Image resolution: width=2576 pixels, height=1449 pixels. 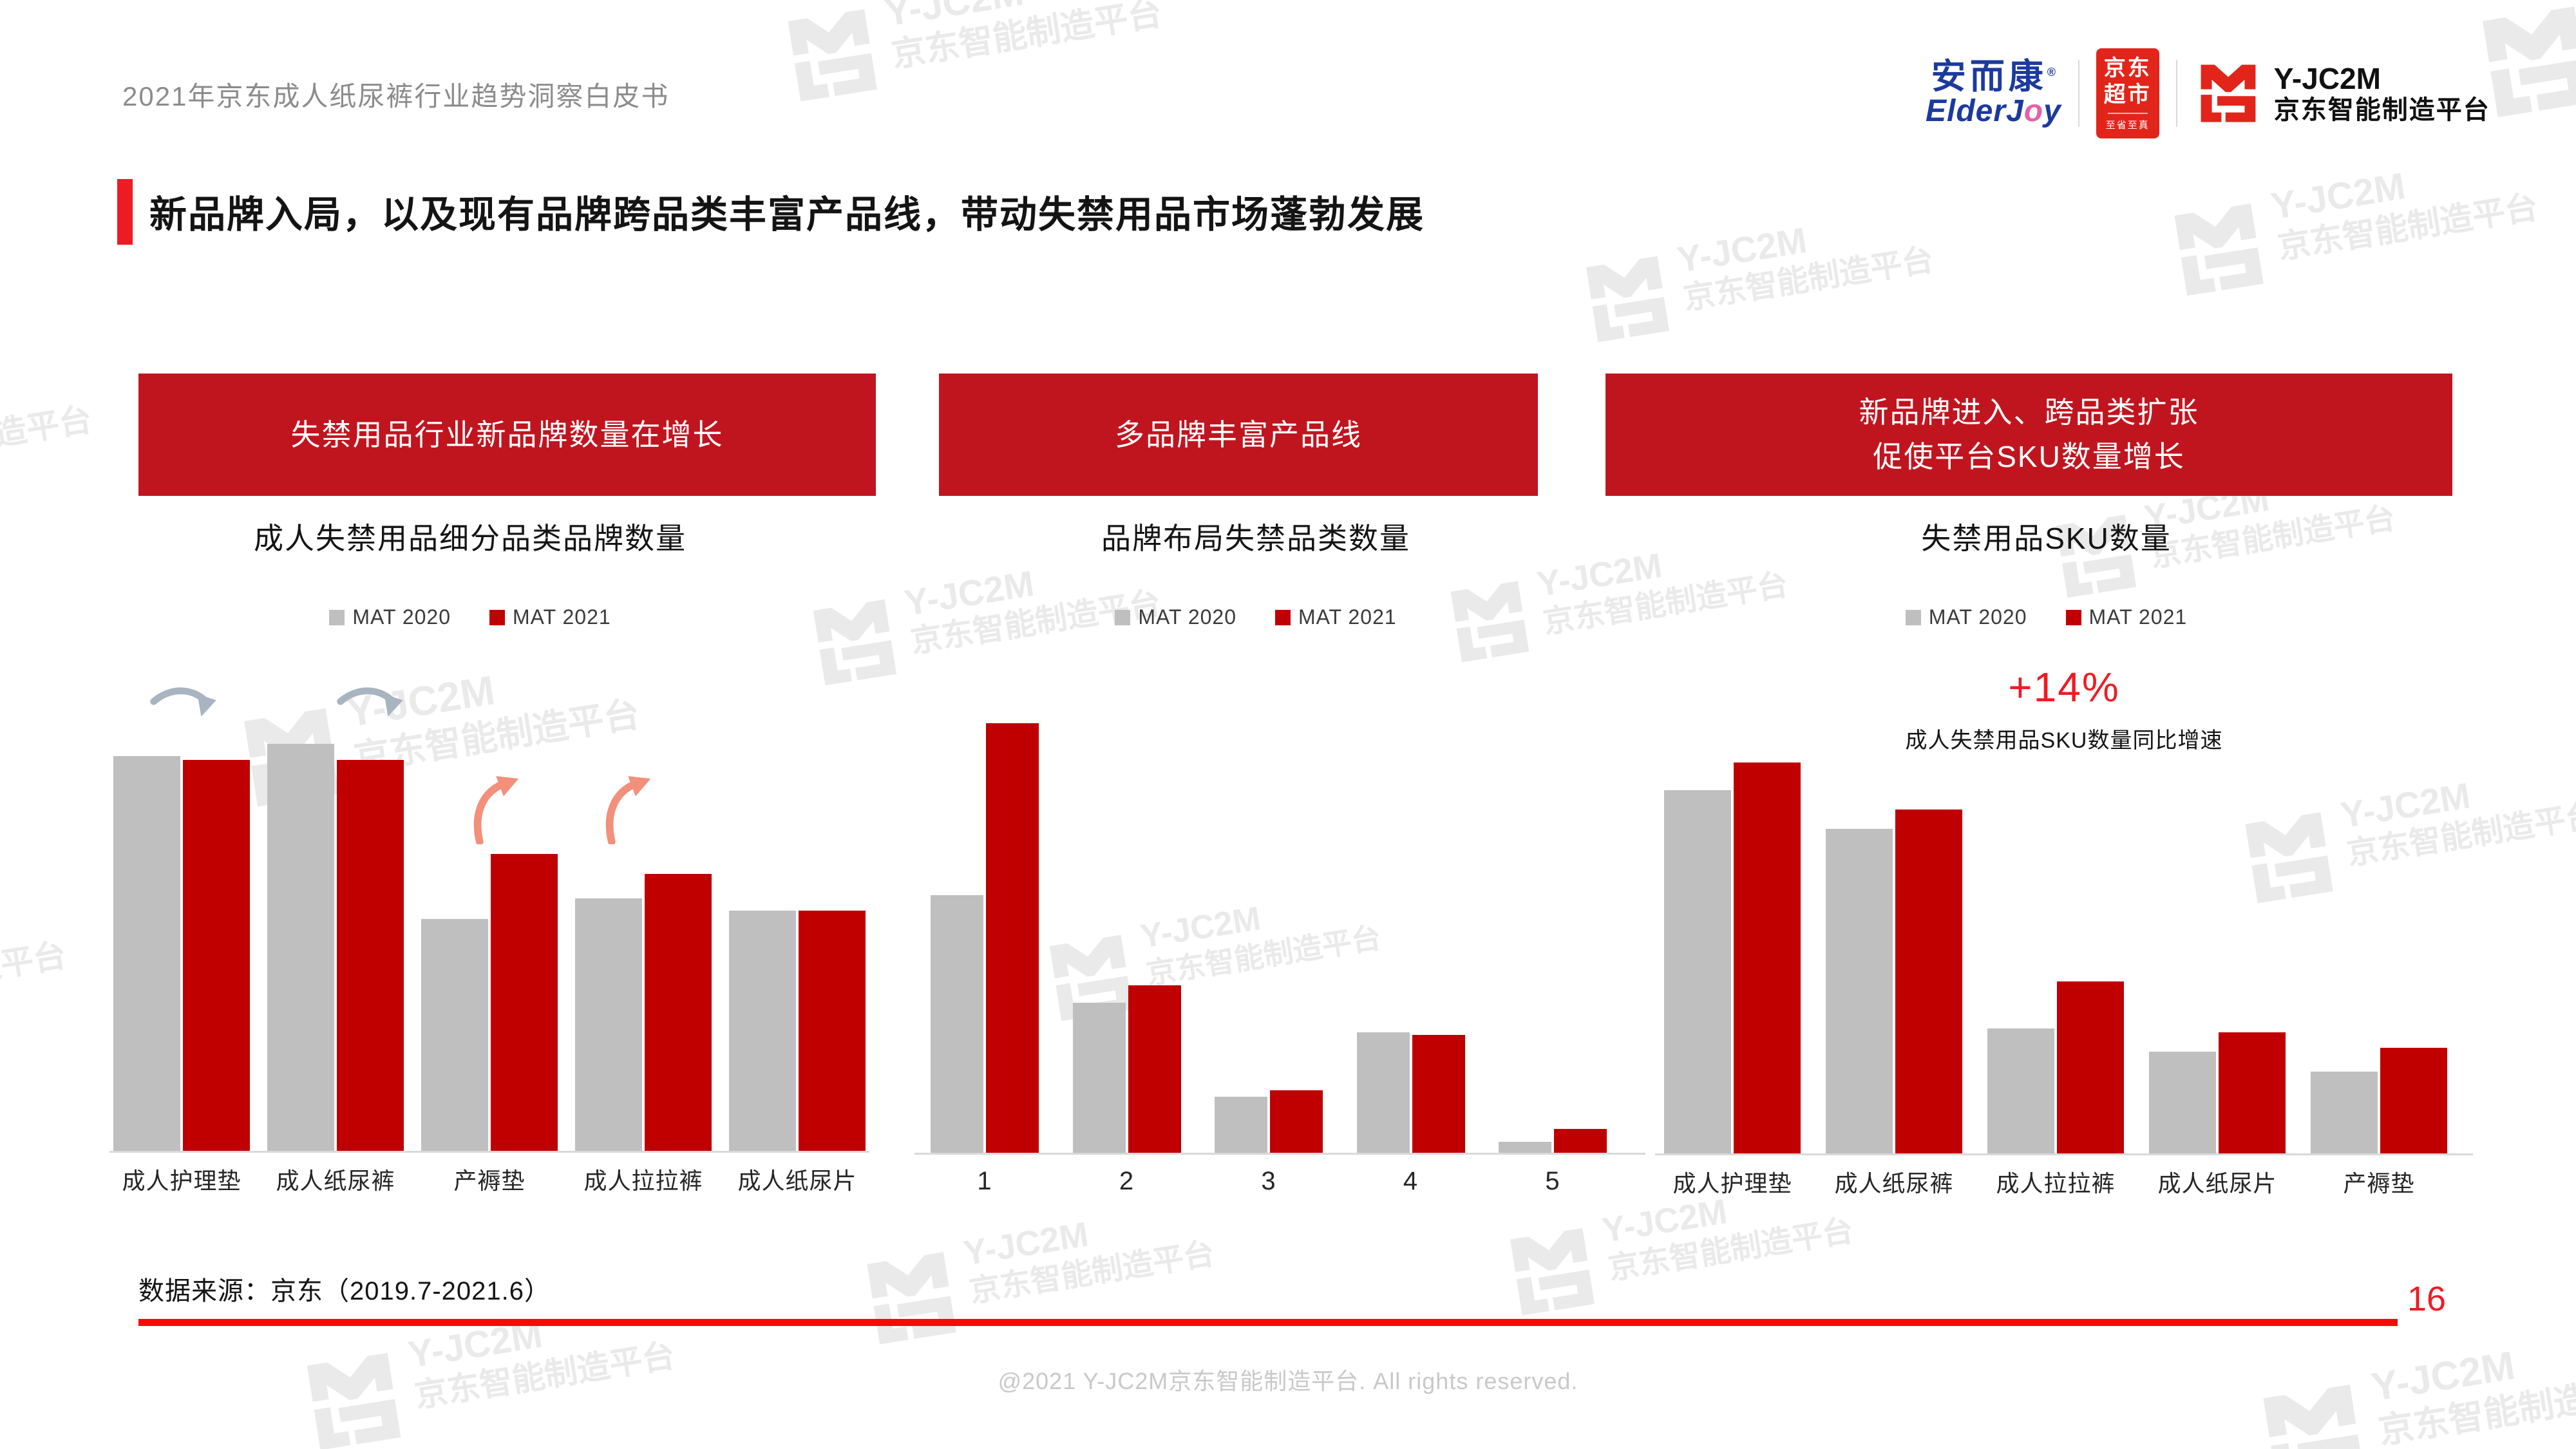 I want to click on chart2-legend: MAT 2020 MAT 2021, so click(x=1255, y=617).